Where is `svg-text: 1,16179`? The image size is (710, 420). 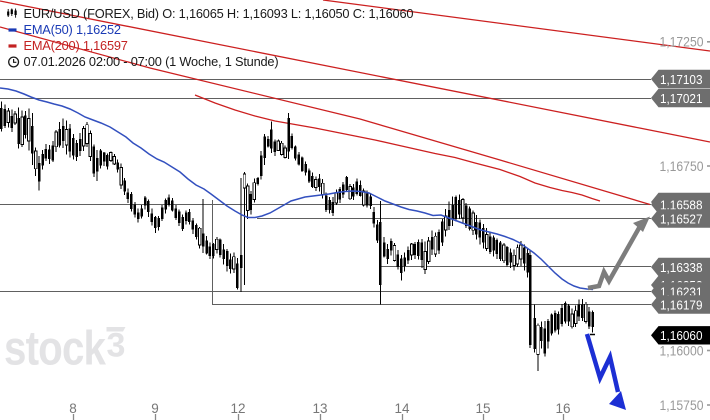 svg-text: 1,16179 is located at coordinates (681, 304).